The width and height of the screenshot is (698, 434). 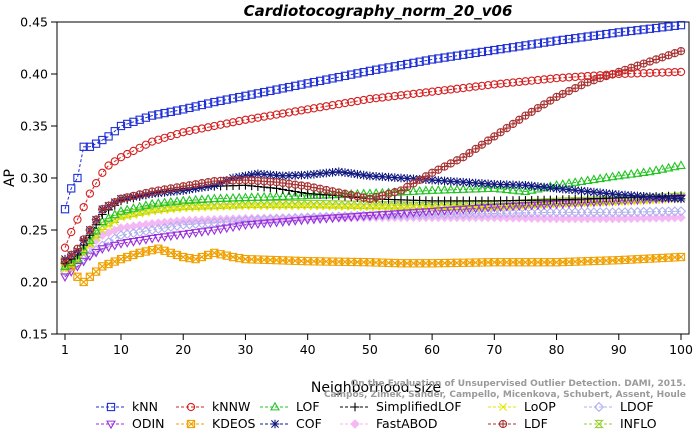 What do you see at coordinates (536, 423) in the screenshot?
I see `legend-label: LDF` at bounding box center [536, 423].